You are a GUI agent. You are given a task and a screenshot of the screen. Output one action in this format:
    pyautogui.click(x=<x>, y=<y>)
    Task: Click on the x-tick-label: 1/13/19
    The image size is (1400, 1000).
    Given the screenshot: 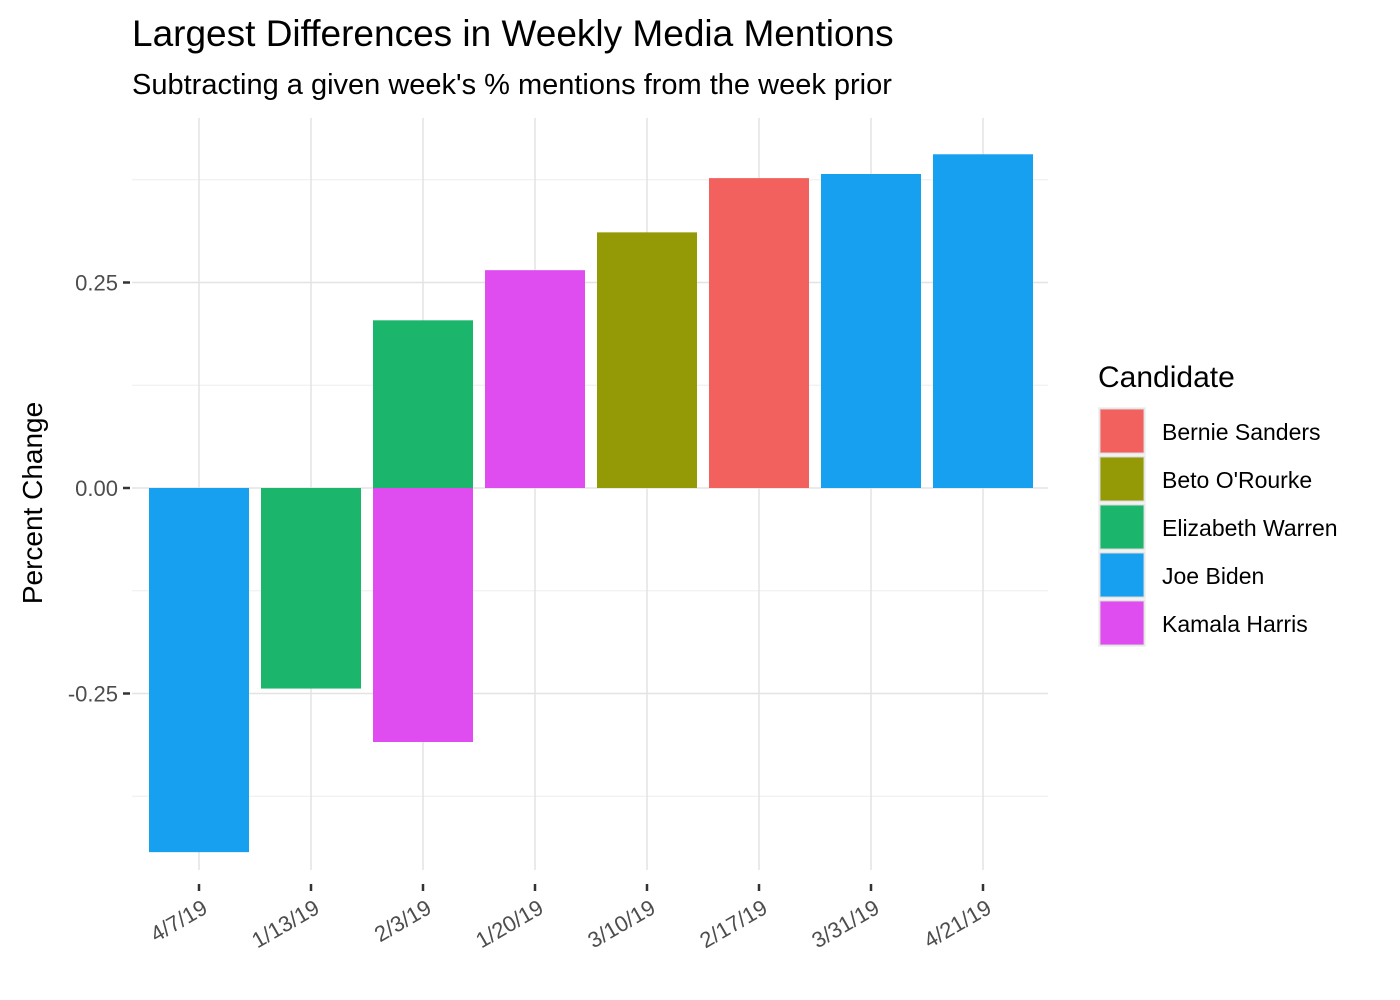 What is the action you would take?
    pyautogui.click(x=285, y=924)
    